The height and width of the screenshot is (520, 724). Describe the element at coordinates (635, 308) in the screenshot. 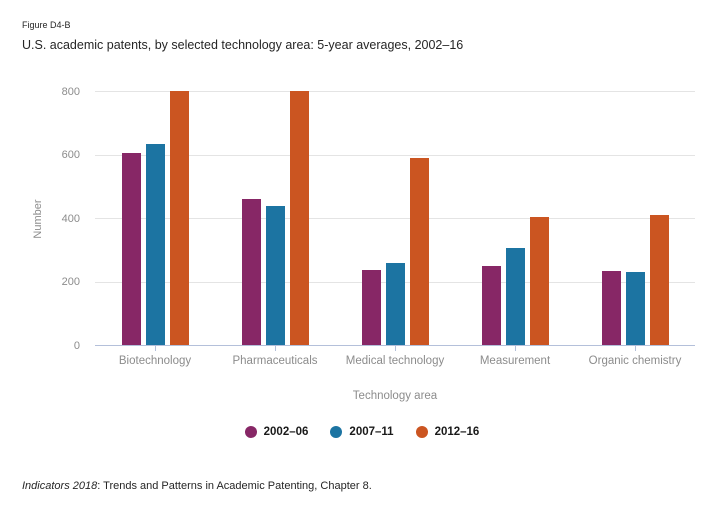

I see `bar-organic-chemistry-2007–11` at that location.